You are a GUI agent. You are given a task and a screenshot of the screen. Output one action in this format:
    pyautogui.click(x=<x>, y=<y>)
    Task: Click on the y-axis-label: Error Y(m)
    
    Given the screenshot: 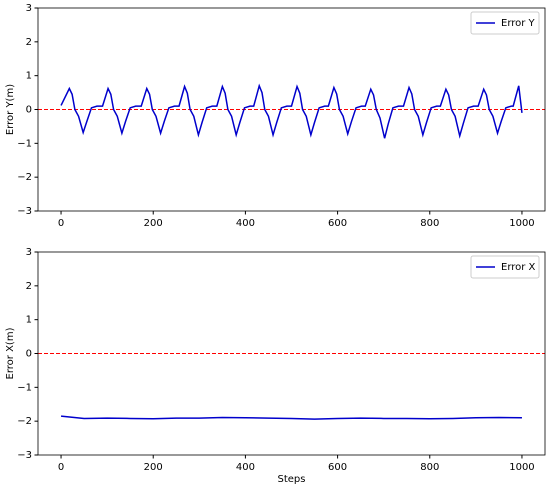 What is the action you would take?
    pyautogui.click(x=10, y=109)
    